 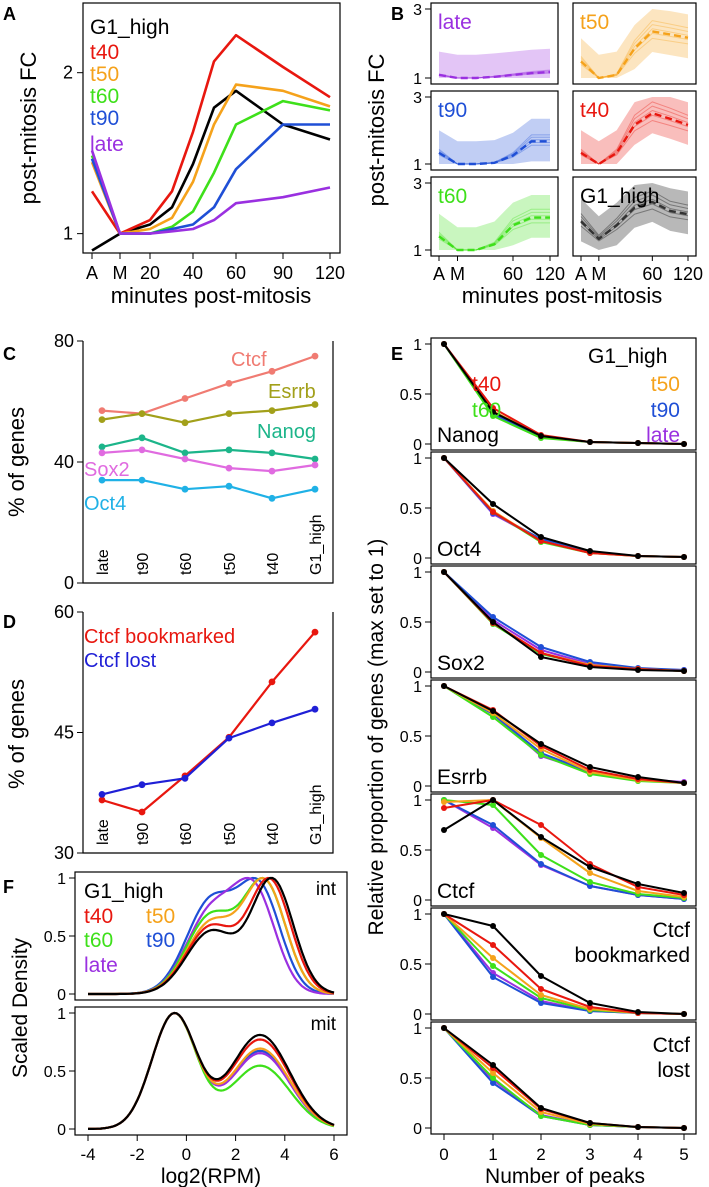 I want to click on tick-label-f-y: 0, so click(x=61, y=995).